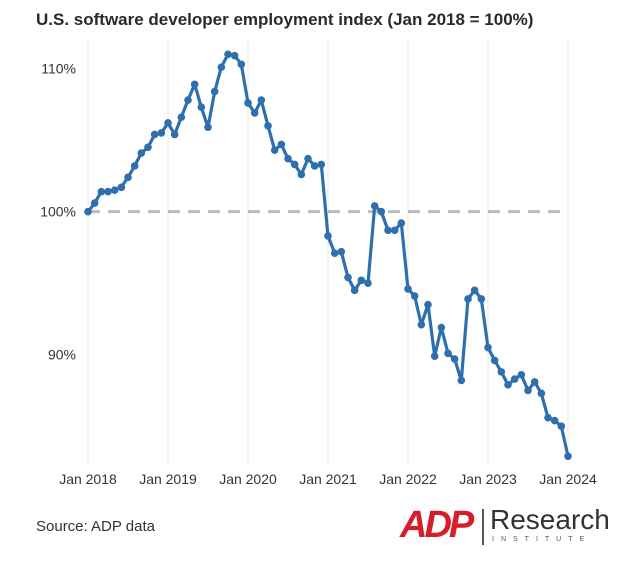 Image resolution: width=640 pixels, height=582 pixels. What do you see at coordinates (437, 525) in the screenshot?
I see `adp-logo-mark: ADP` at bounding box center [437, 525].